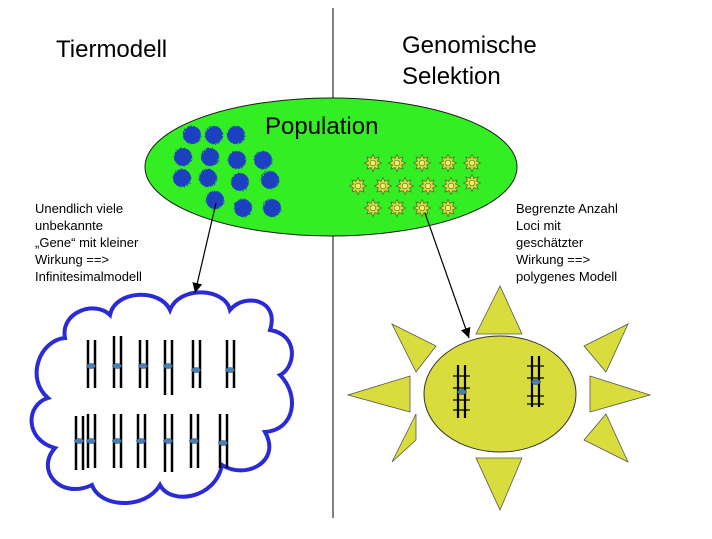 The width and height of the screenshot is (712, 539). Describe the element at coordinates (498, 387) in the screenshot. I see `sun-chromosomes-group` at that location.